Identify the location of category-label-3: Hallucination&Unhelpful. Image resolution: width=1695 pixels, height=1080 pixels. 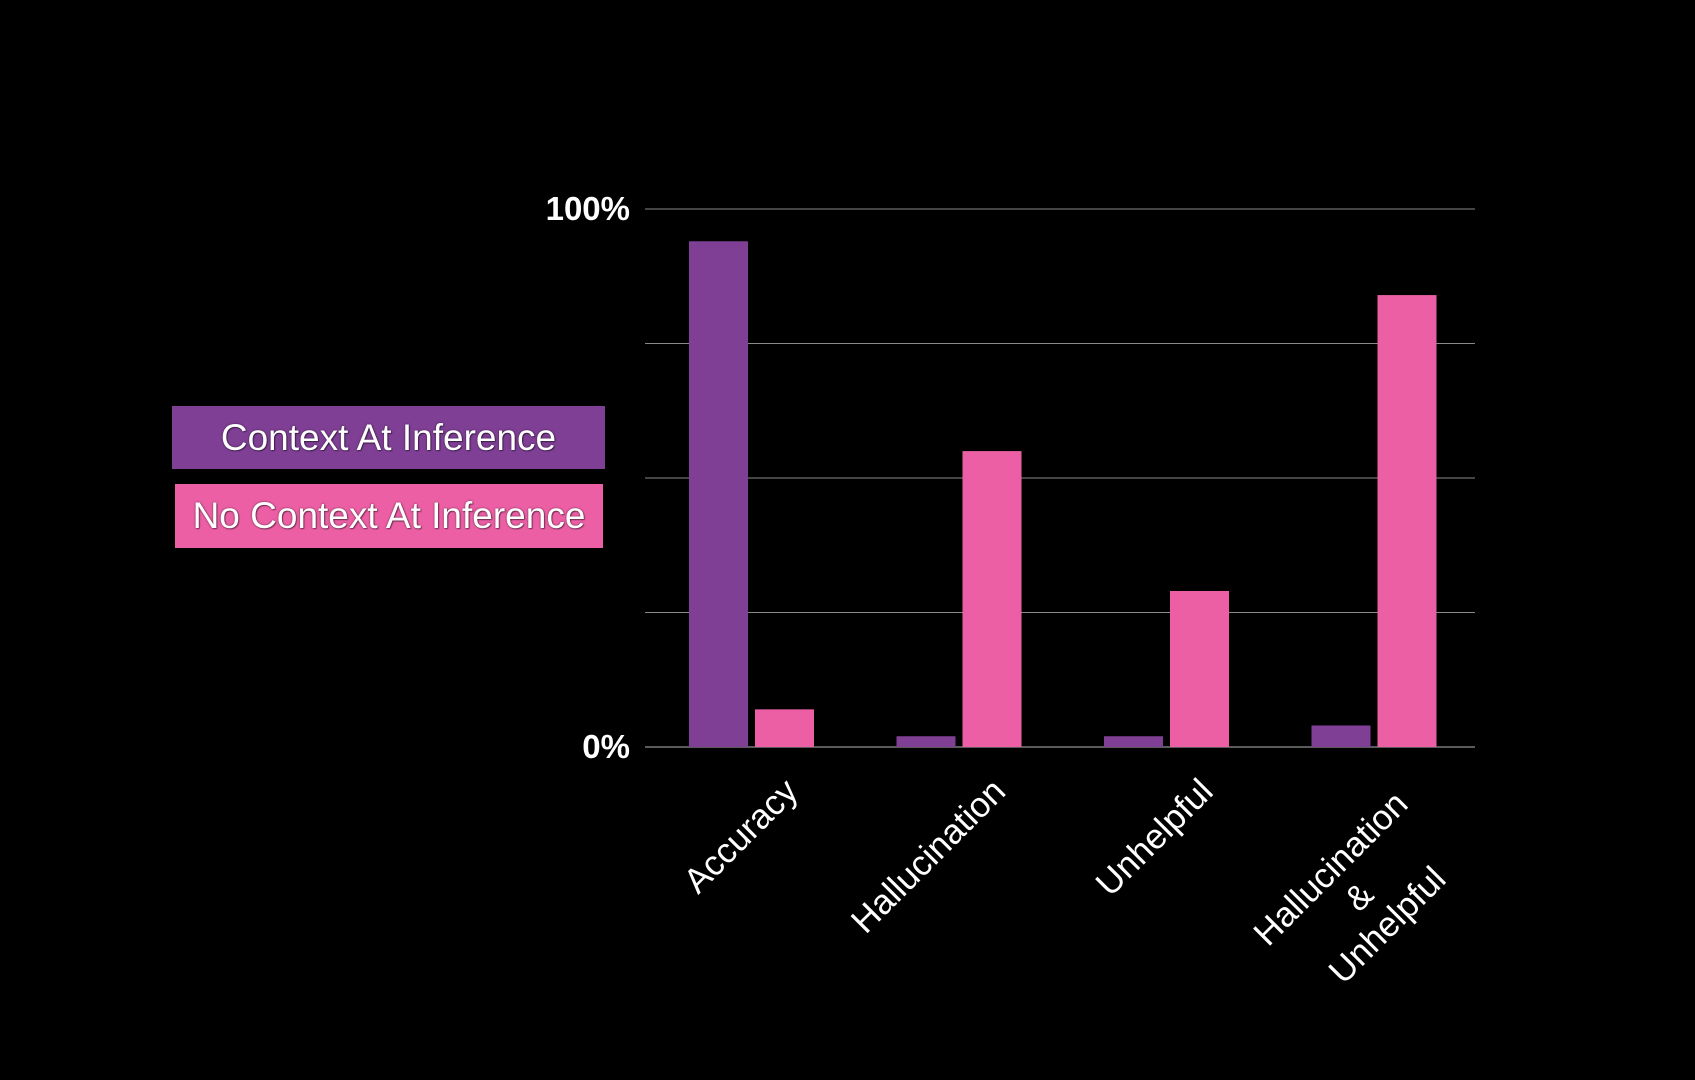
(1349, 887).